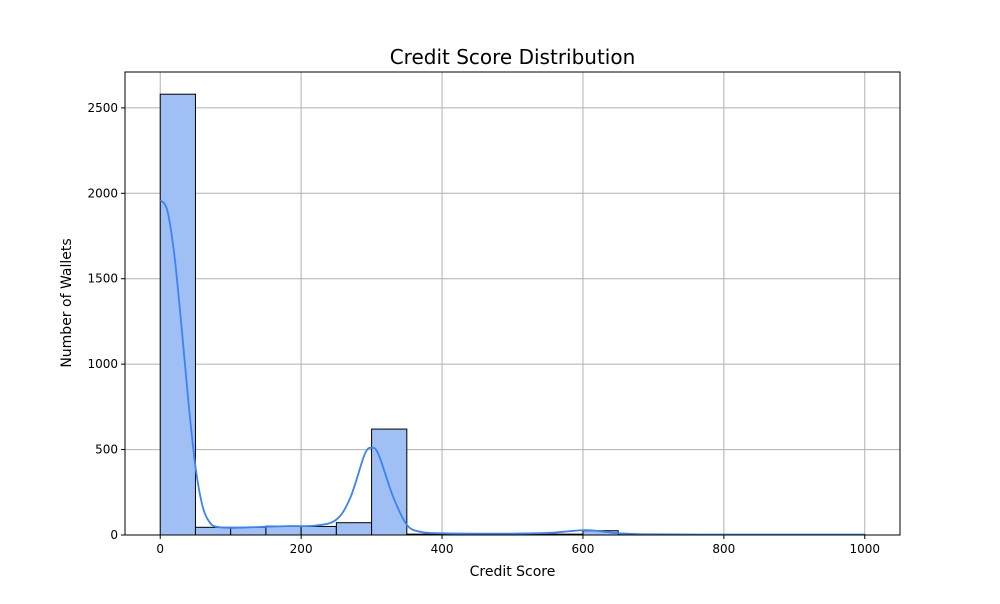 The width and height of the screenshot is (1000, 604). What do you see at coordinates (106, 450) in the screenshot?
I see `y-tick-label: 500` at bounding box center [106, 450].